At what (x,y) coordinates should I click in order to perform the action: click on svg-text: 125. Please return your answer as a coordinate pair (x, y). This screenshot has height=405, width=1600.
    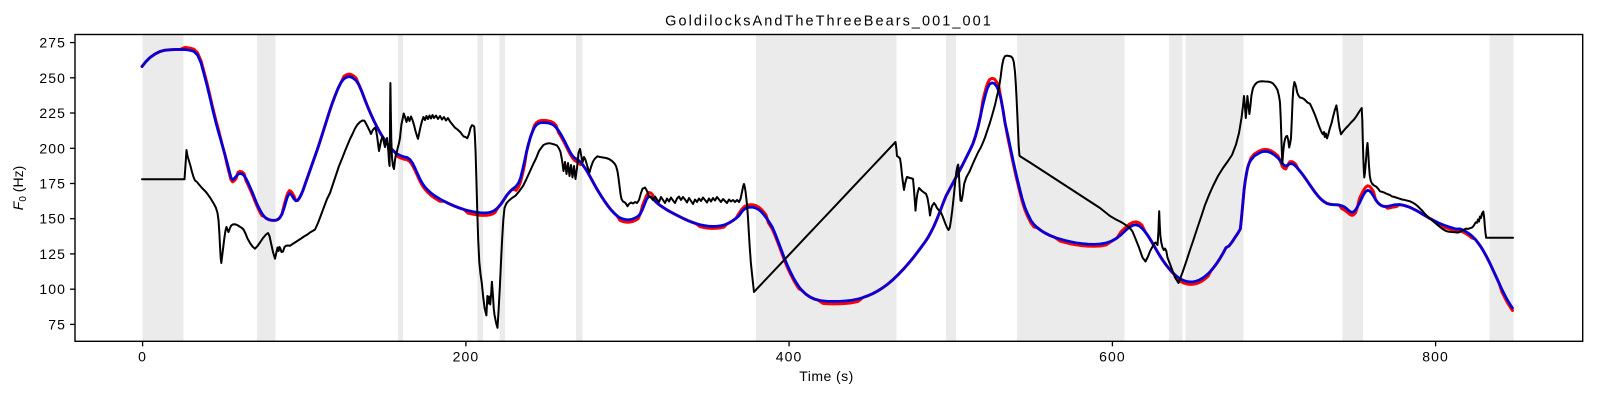
    Looking at the image, I should click on (52, 254).